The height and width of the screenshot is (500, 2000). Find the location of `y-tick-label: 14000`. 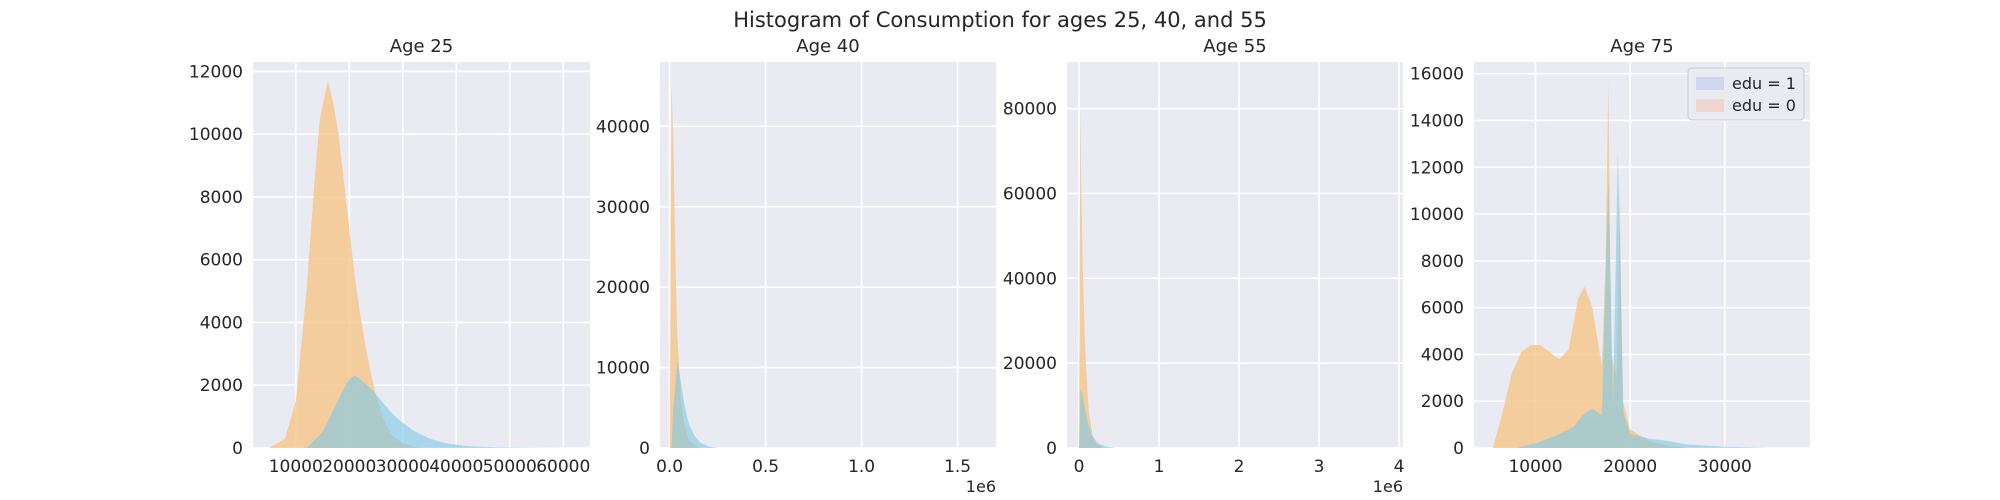

y-tick-label: 14000 is located at coordinates (1437, 121).